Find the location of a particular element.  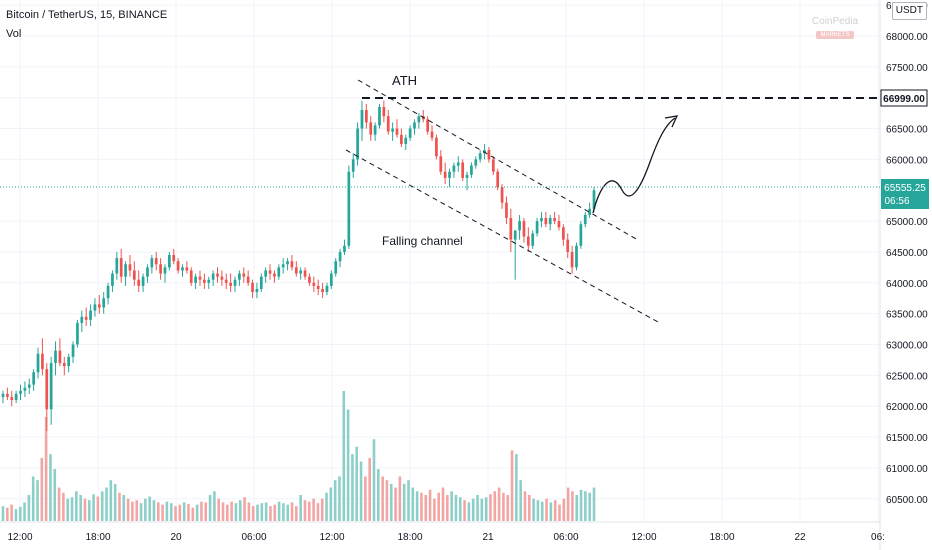

watermark-logo: CoinPedia MARKETS is located at coordinates (835, 29).